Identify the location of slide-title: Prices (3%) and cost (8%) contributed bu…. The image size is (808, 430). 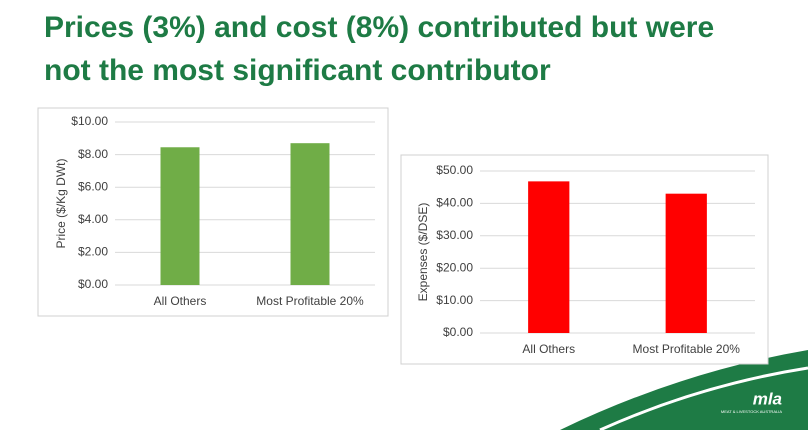
(379, 49).